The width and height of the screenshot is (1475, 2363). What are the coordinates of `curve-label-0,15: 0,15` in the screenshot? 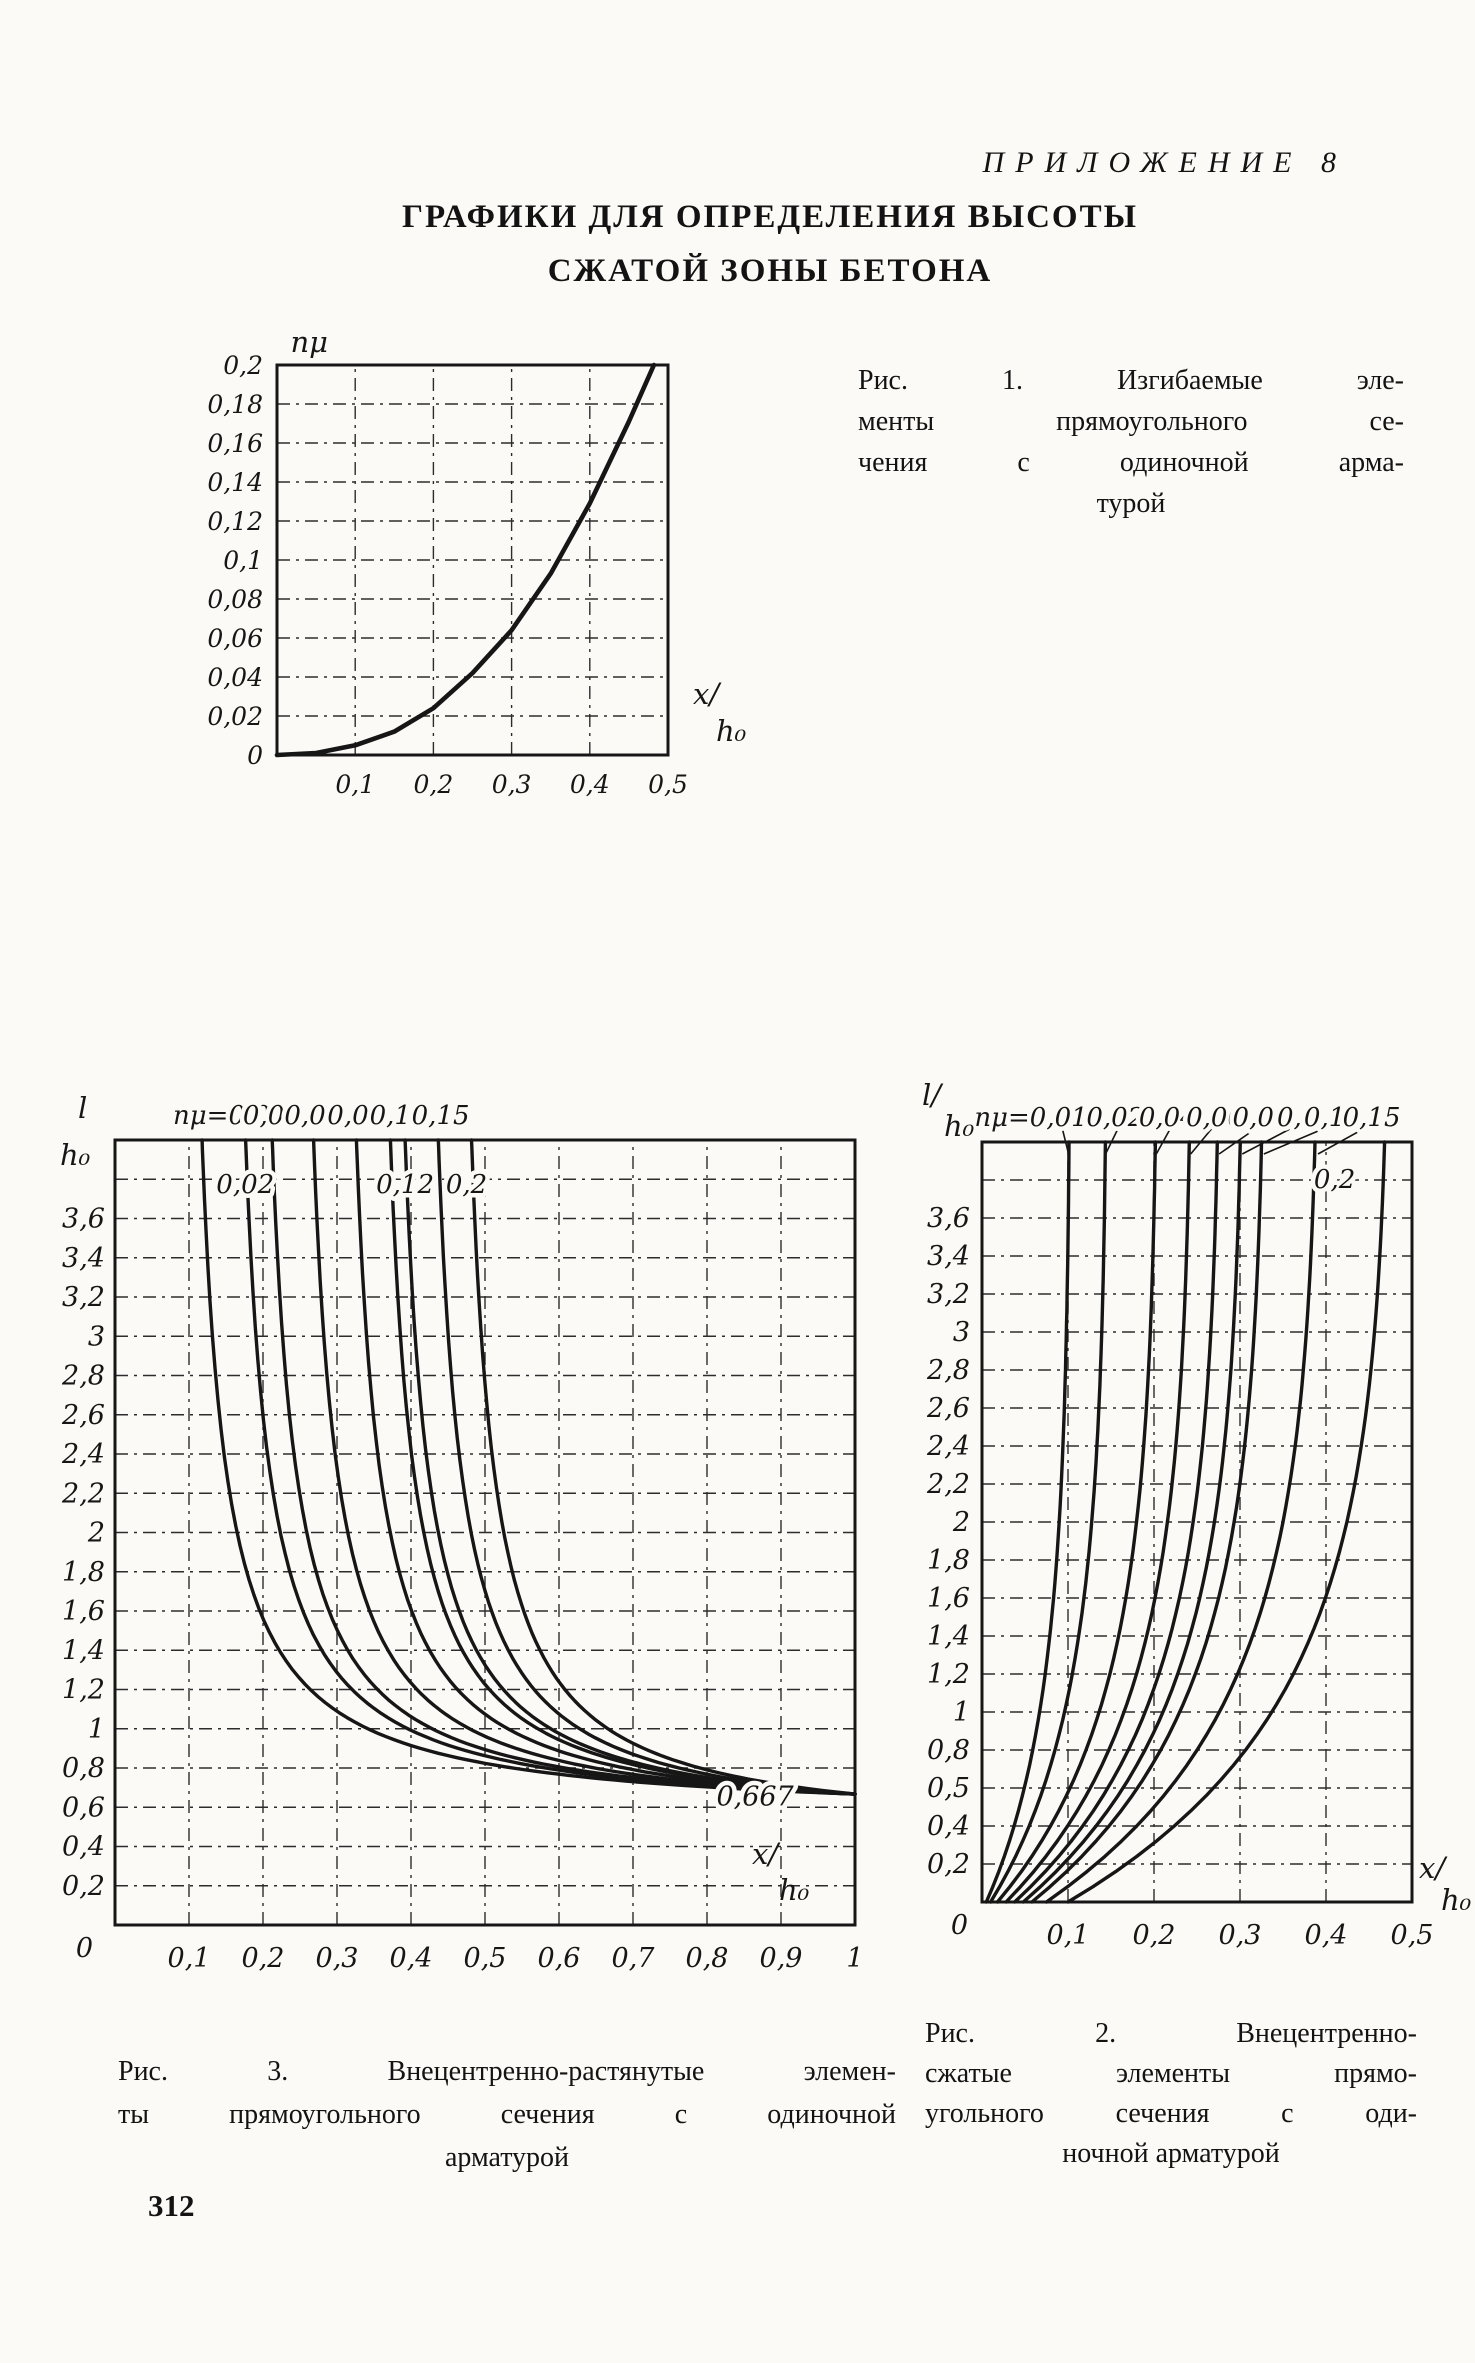 It's located at (441, 1116).